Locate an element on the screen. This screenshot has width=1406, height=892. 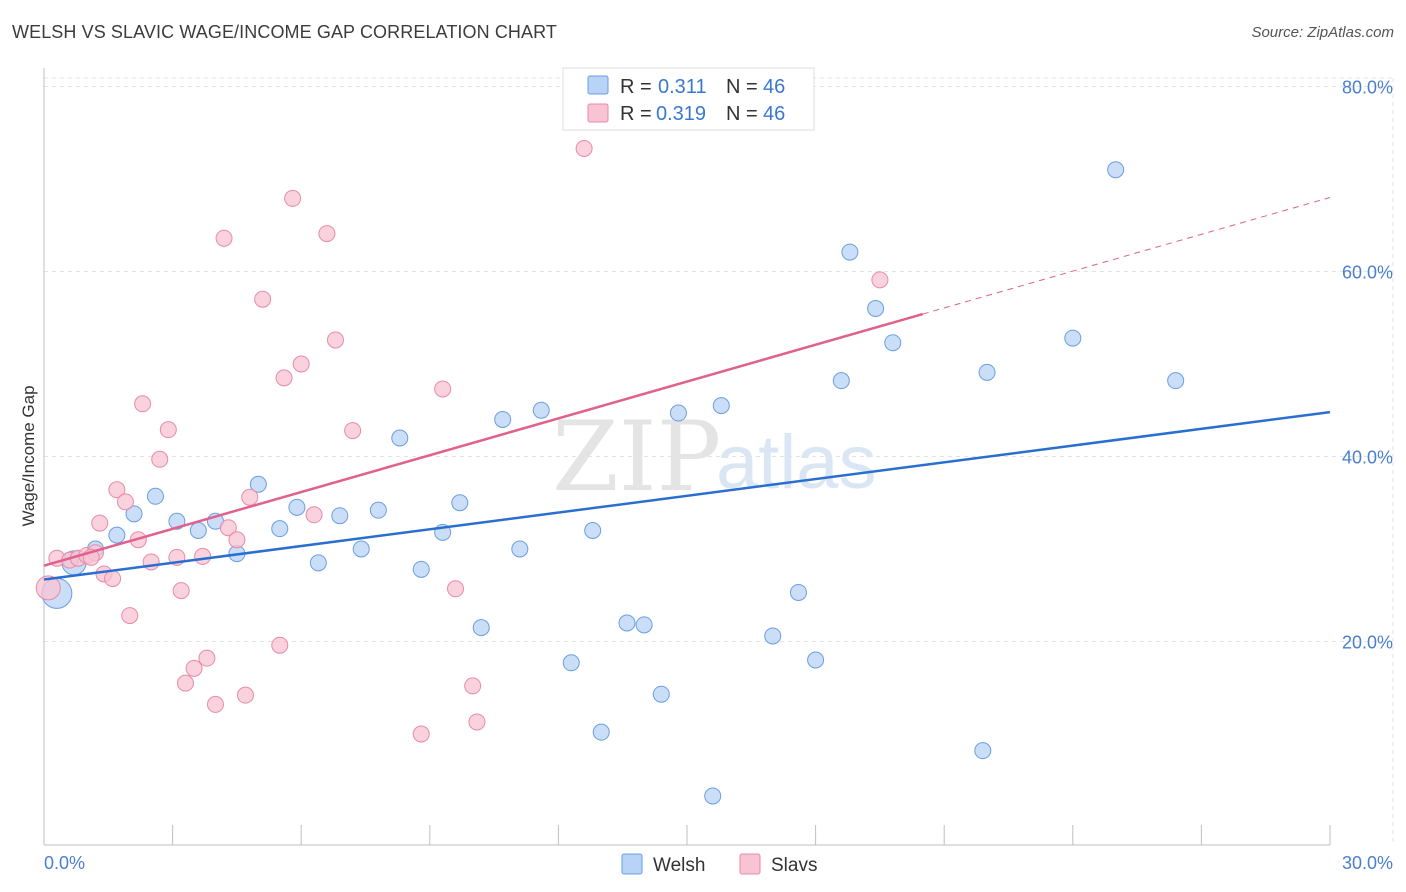
legend-n-label-slavs: N = is located at coordinates (742, 114).